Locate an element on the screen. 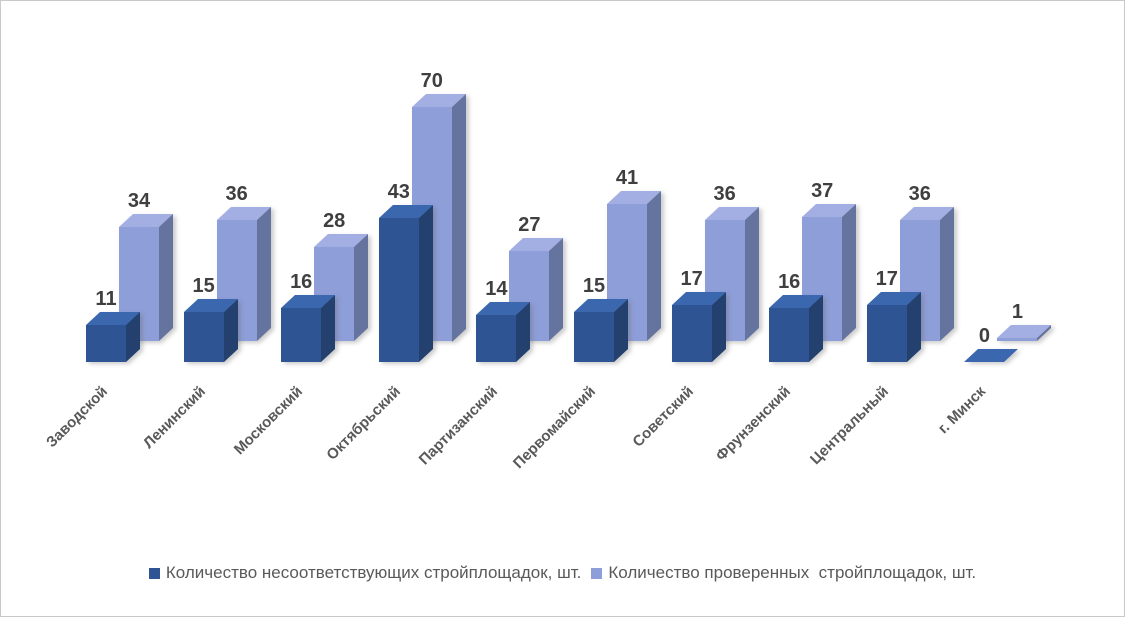  value-label-series1-cat3: 16 is located at coordinates (301, 282).